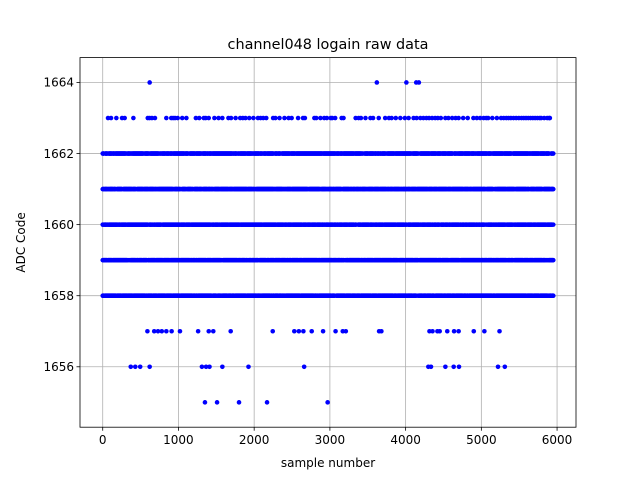 The height and width of the screenshot is (480, 640). I want to click on y-tick-label: 1662, so click(58, 154).